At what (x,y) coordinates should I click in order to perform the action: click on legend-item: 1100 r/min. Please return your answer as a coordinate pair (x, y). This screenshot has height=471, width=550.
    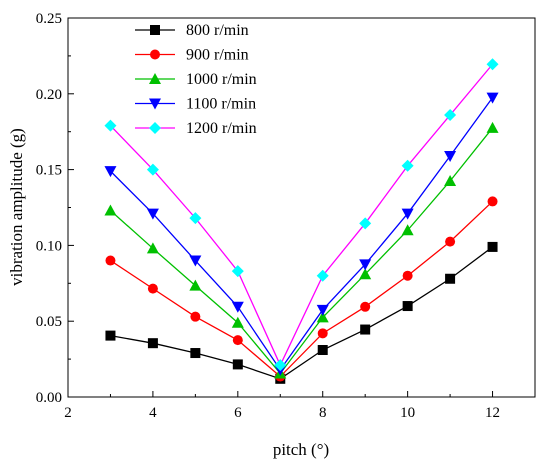
    Looking at the image, I should click on (195, 104).